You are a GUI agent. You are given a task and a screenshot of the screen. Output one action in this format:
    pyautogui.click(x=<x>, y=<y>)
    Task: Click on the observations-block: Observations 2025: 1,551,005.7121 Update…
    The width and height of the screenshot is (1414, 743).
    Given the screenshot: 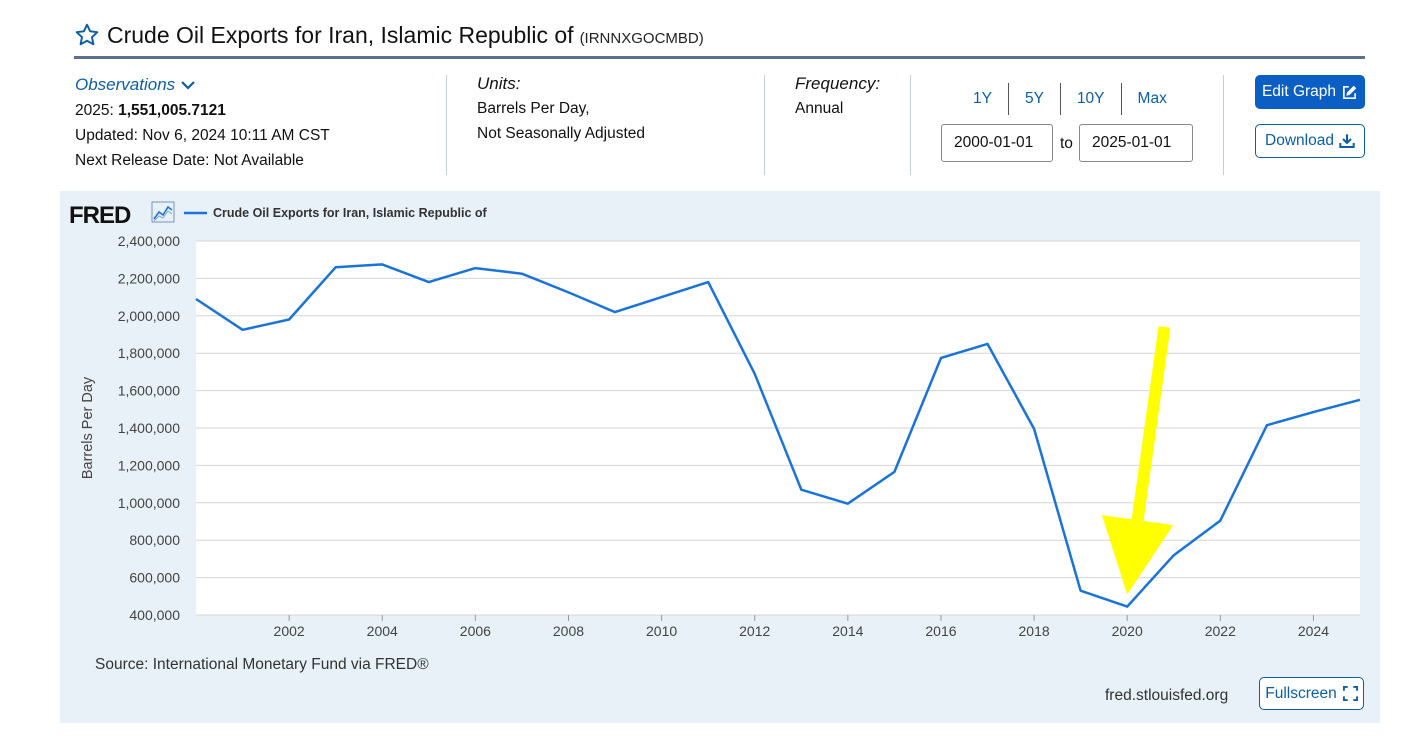 What is the action you would take?
    pyautogui.click(x=202, y=122)
    